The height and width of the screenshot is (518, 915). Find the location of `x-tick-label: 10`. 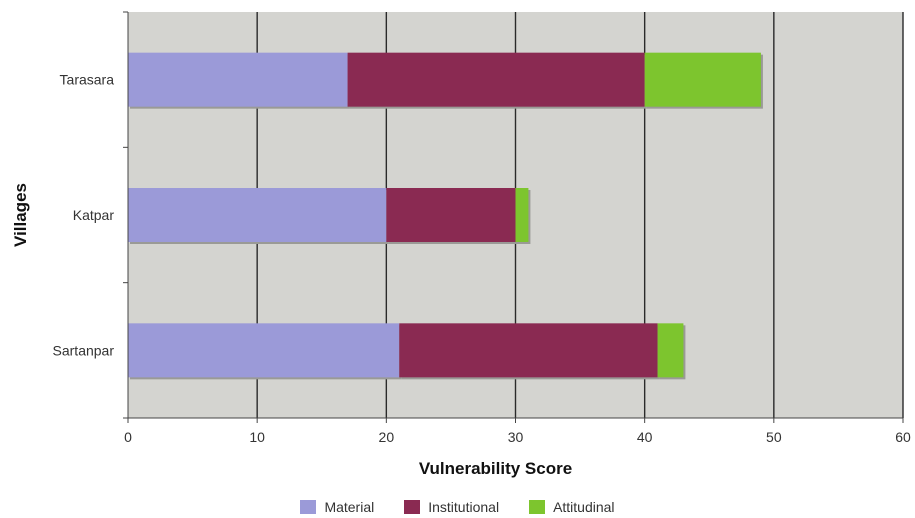

x-tick-label: 10 is located at coordinates (257, 437).